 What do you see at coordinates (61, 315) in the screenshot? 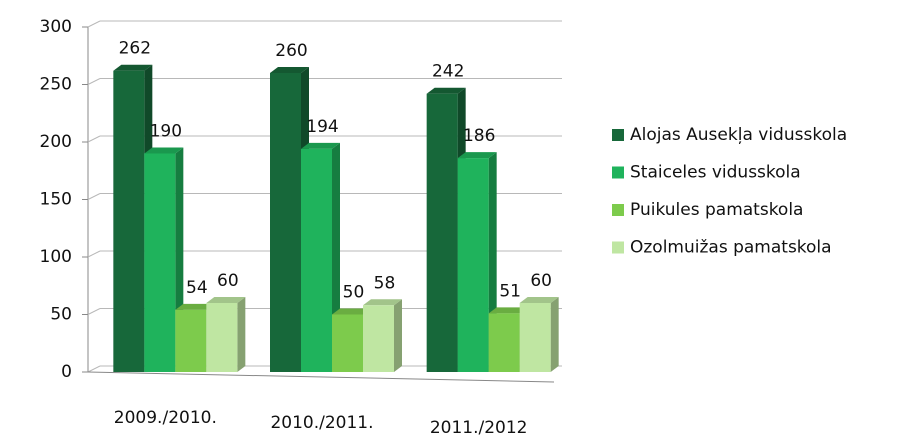
I see `y-tick-label: 50` at bounding box center [61, 315].